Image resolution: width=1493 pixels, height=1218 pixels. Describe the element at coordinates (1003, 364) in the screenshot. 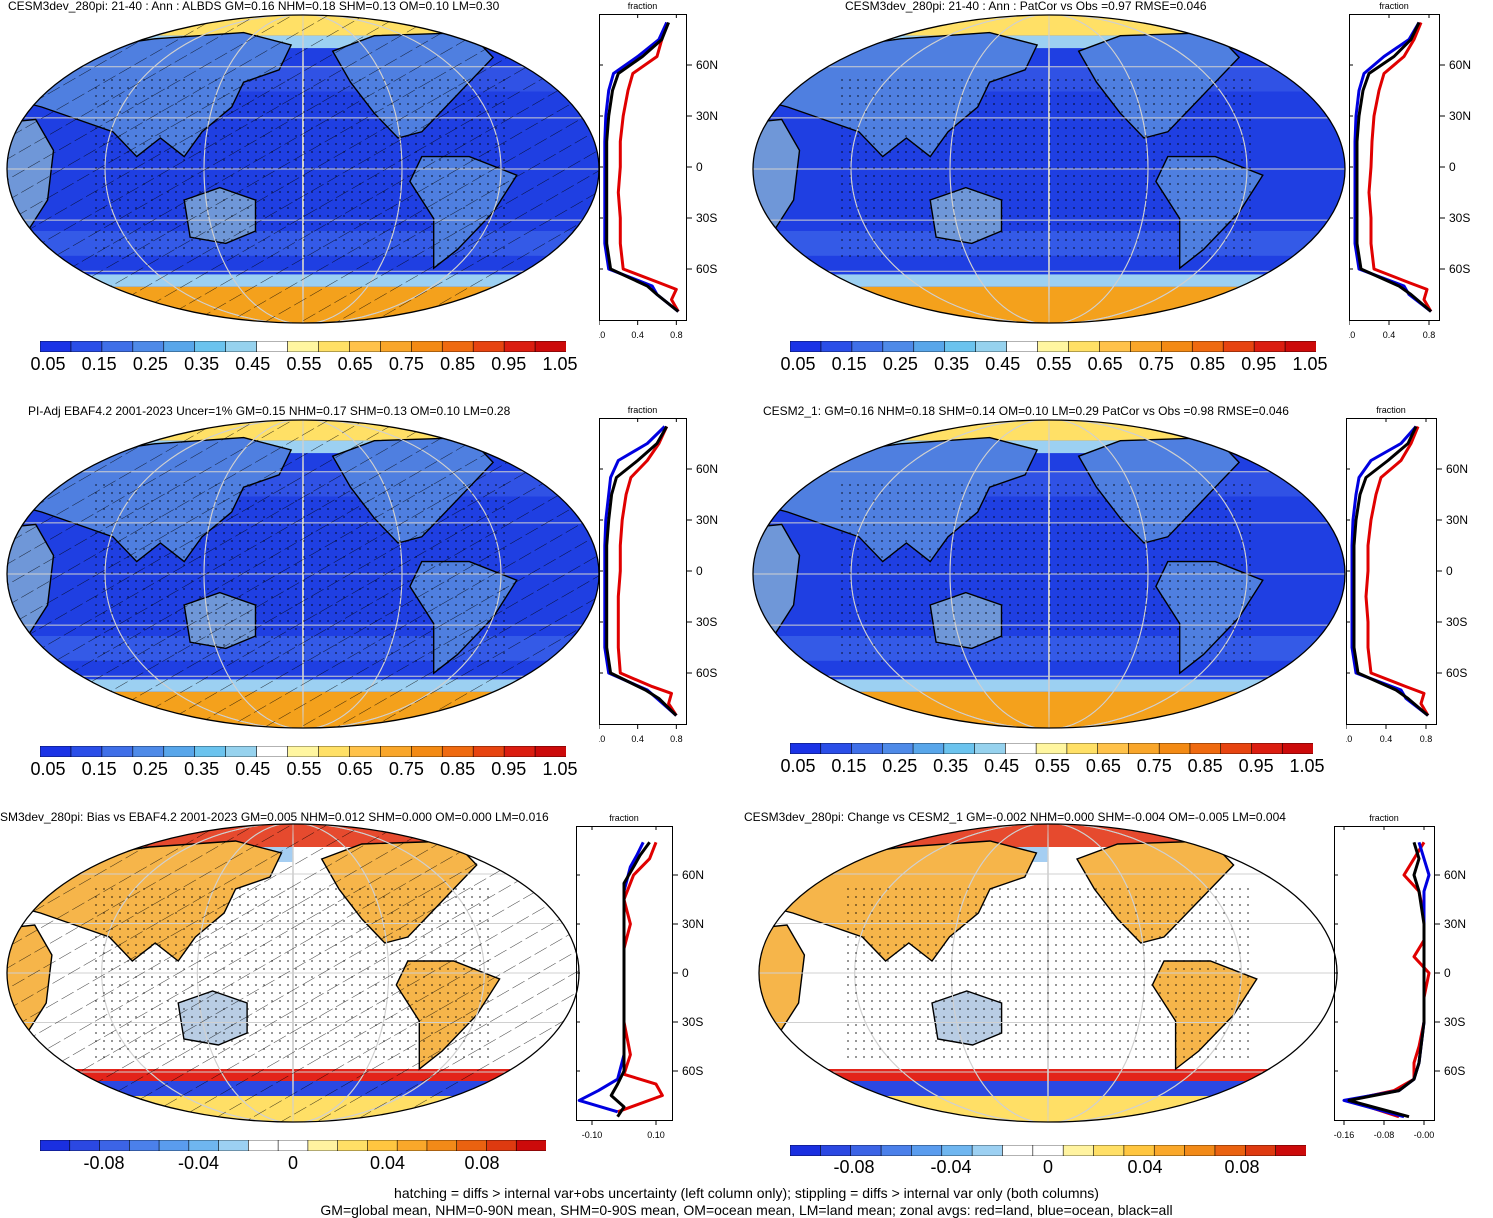

I see `colorbar-tick-label: 0.45` at that location.